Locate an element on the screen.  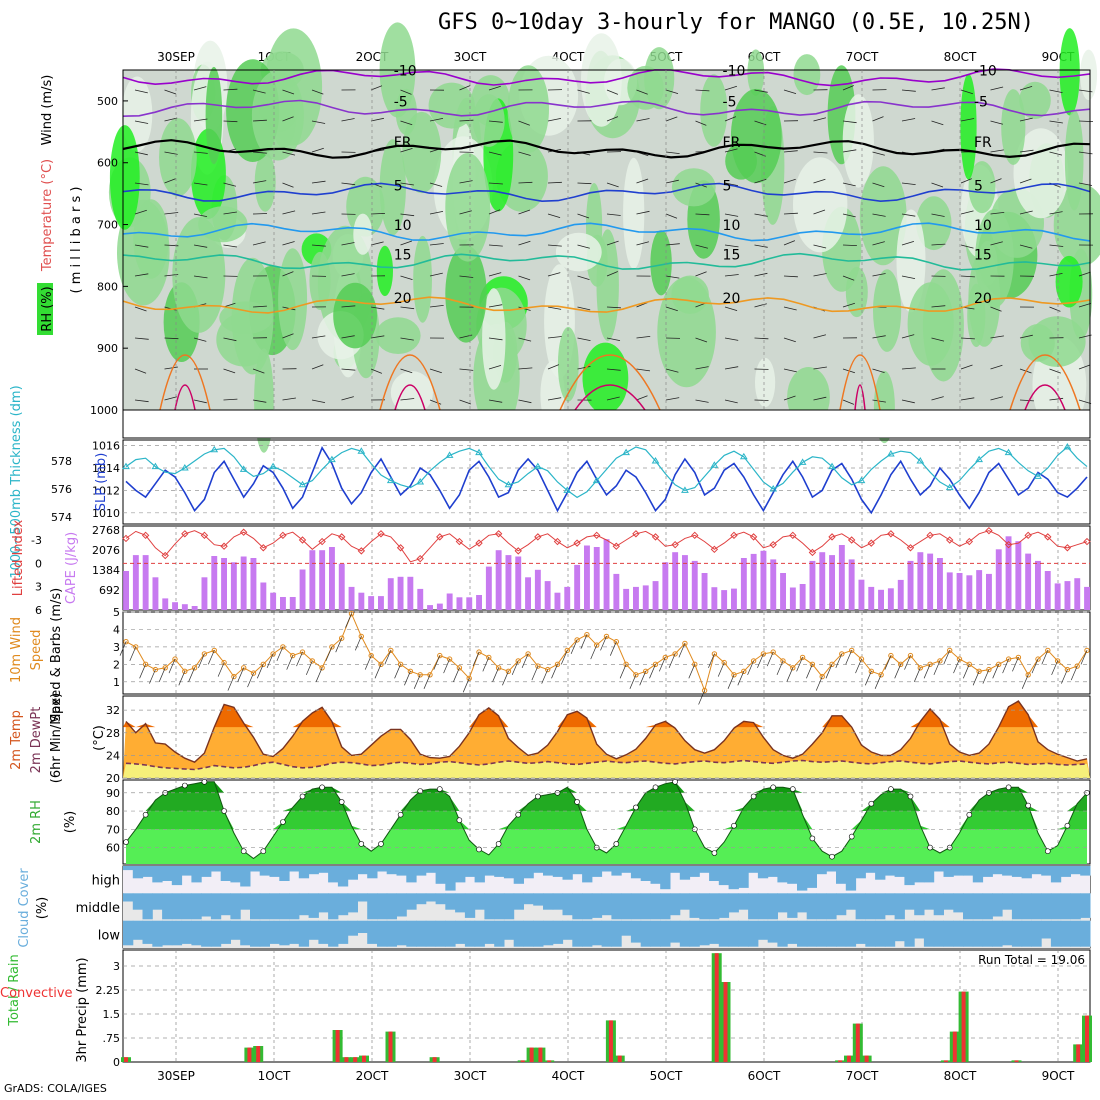
isotherm-label: -10 is located at coordinates (405, 71).